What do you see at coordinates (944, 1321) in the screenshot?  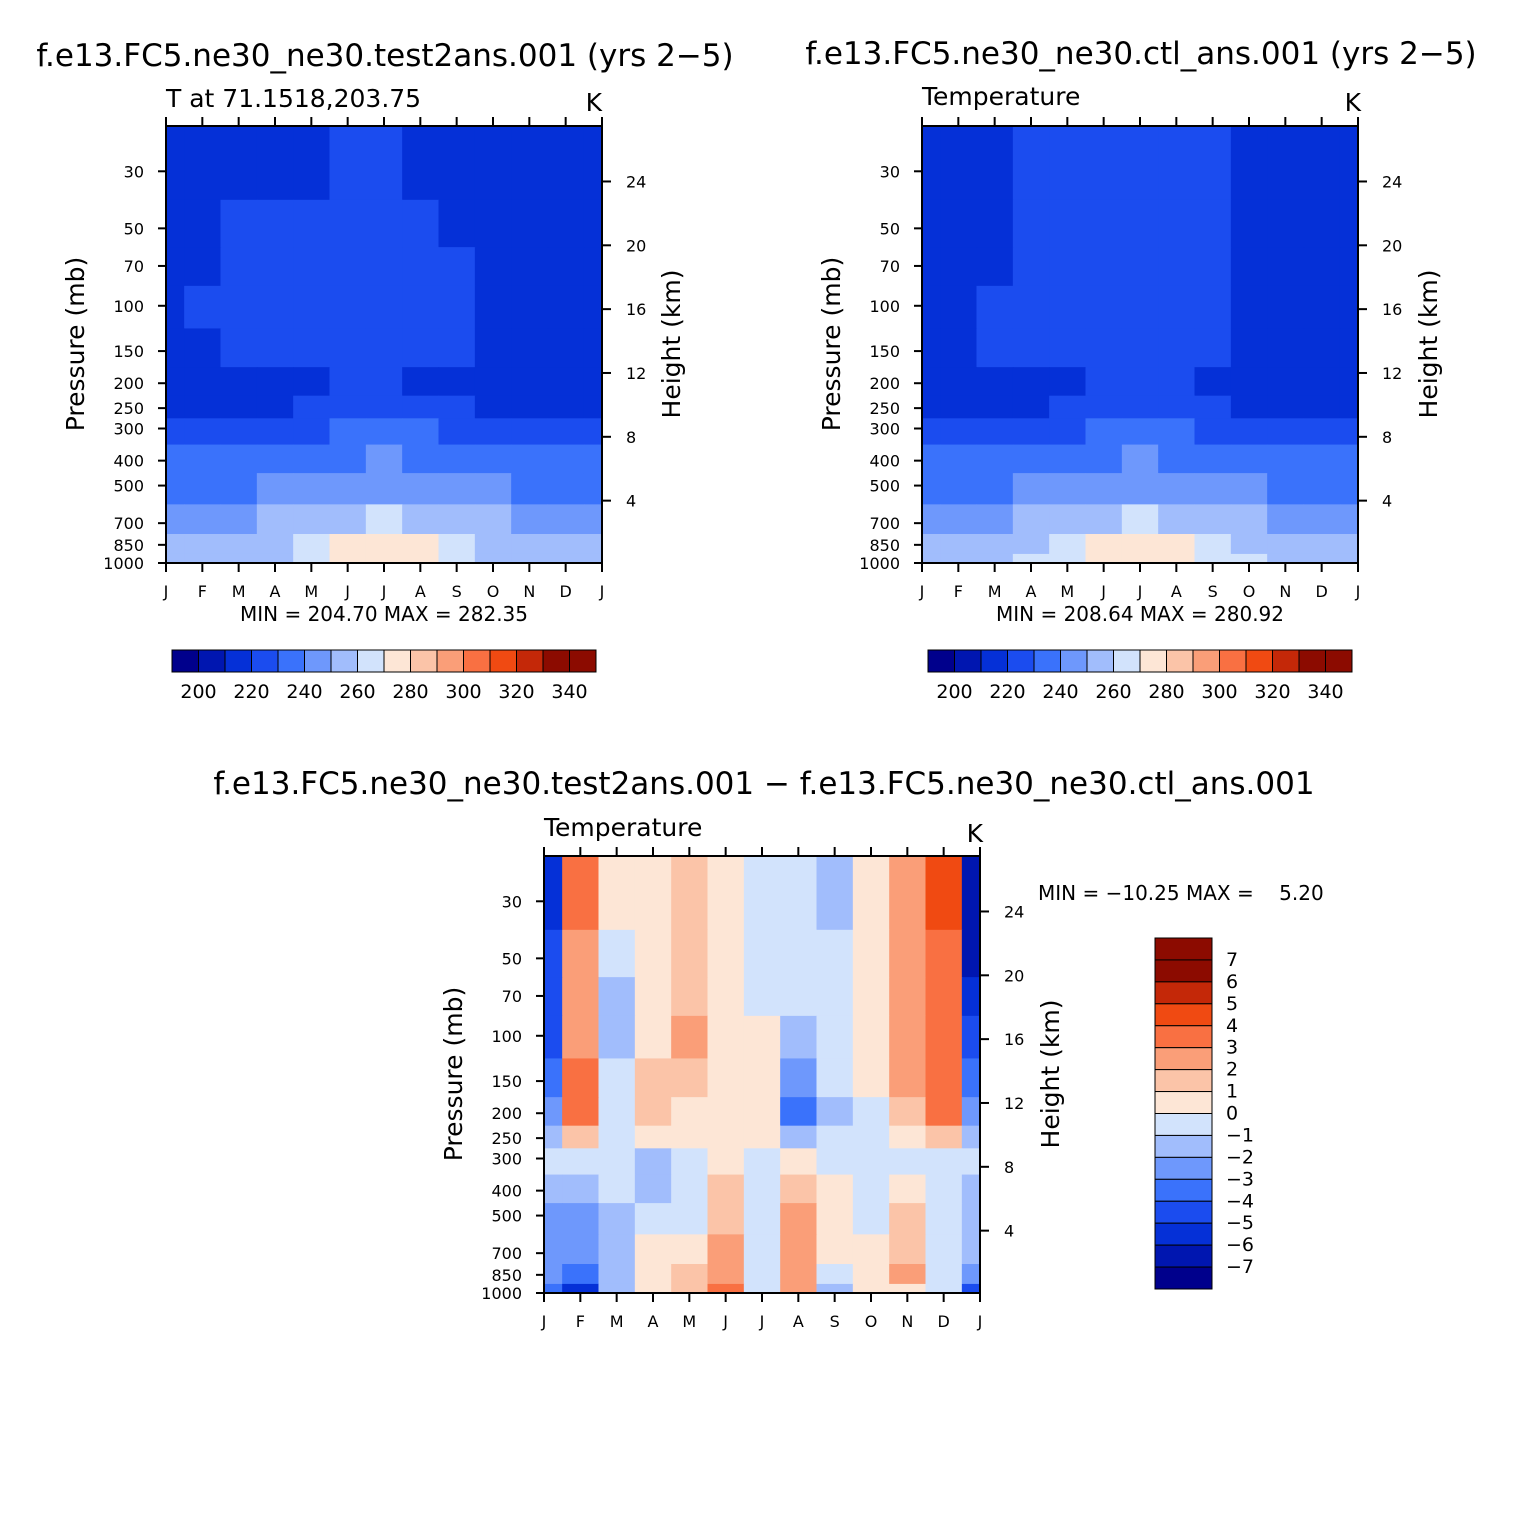 I see `x-tick-label: D` at bounding box center [944, 1321].